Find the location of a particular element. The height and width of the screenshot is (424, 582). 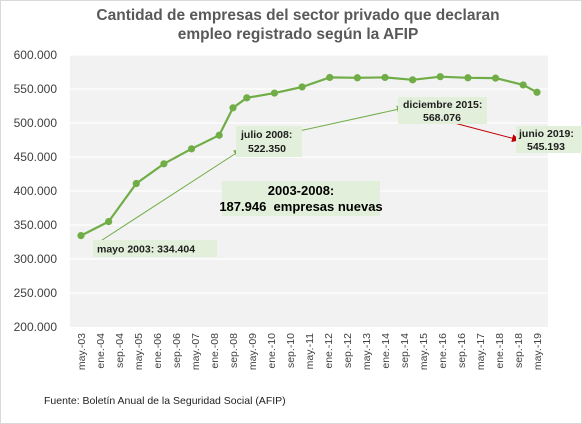

x-tick-label: ene.-04 is located at coordinates (101, 351).